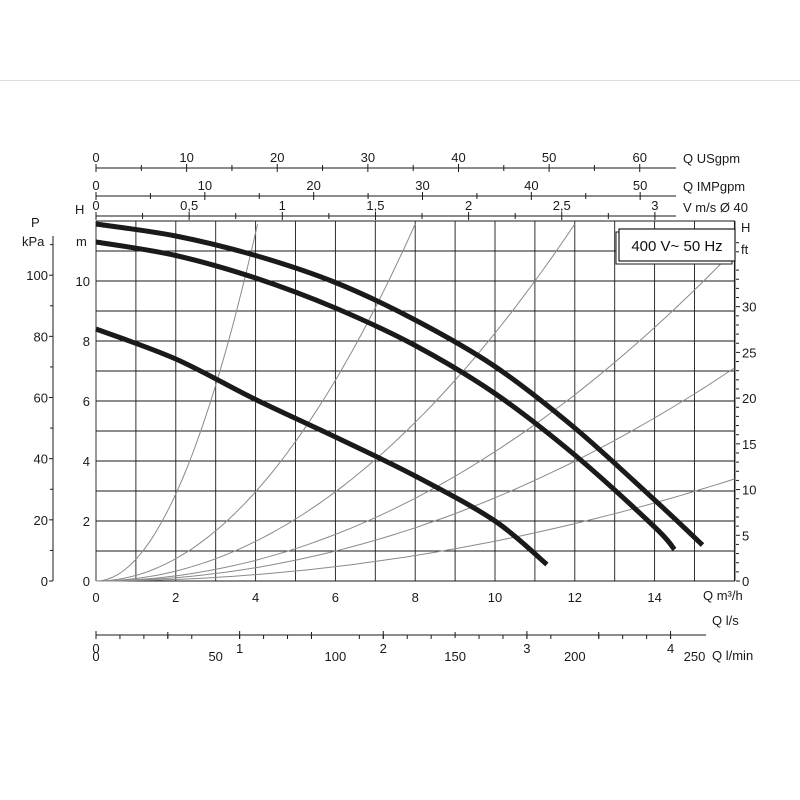 The height and width of the screenshot is (800, 800). Describe the element at coordinates (549, 157) in the screenshot. I see `usgpm-tick-label: 50` at that location.